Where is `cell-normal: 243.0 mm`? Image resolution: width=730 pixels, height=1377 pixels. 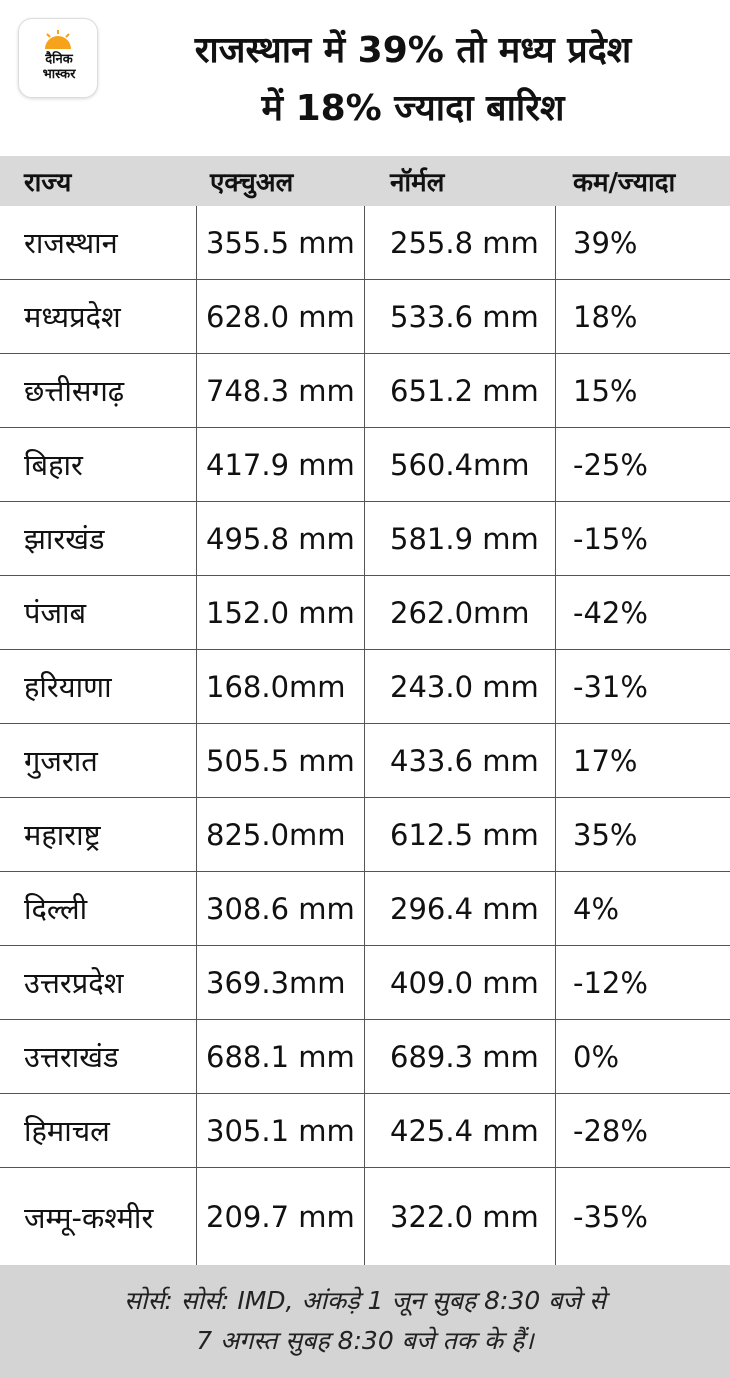
cell-normal: 243.0 mm is located at coordinates (464, 686).